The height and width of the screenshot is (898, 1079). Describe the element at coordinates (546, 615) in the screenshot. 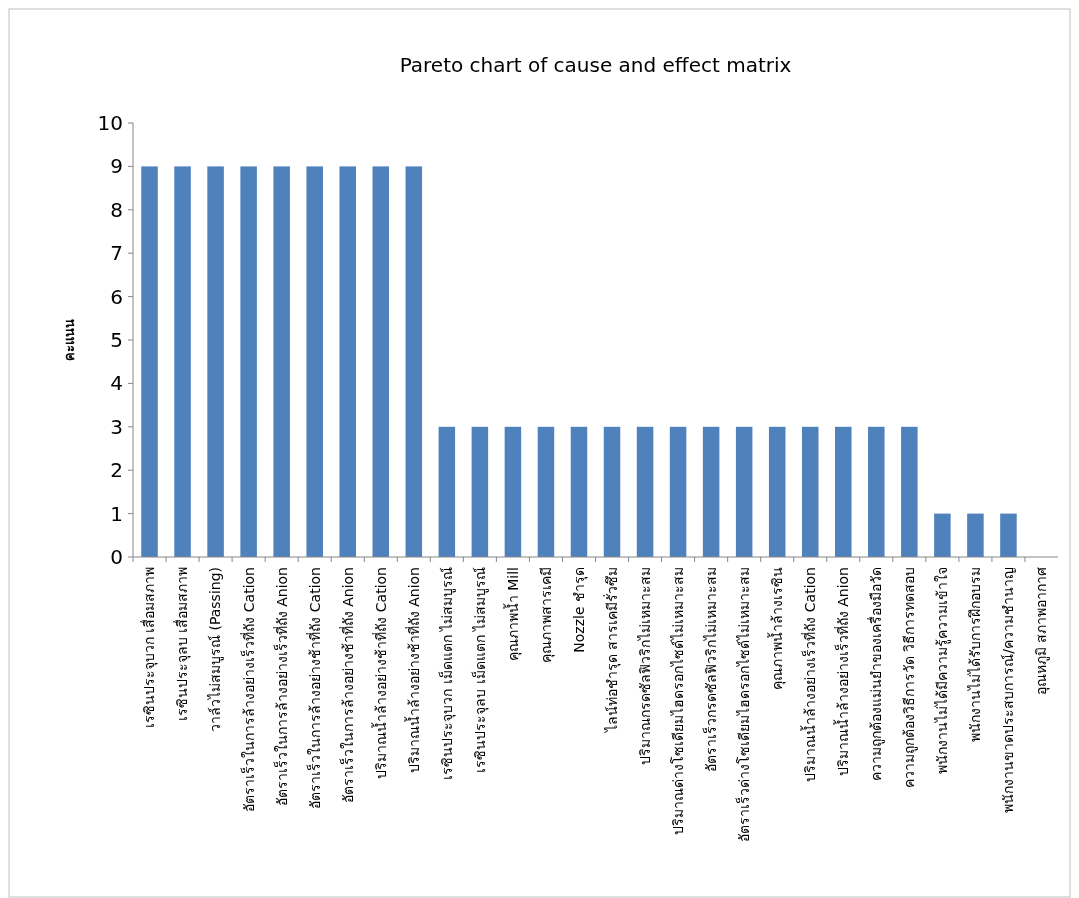

I see `x-tick-label: คุณภาพสารเคมี` at that location.